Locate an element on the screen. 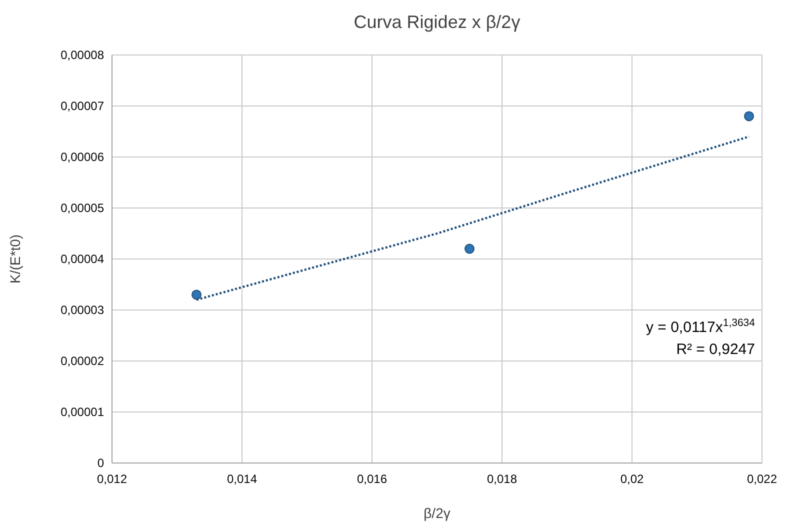 The width and height of the screenshot is (790, 530). y-tick-label: 0 is located at coordinates (100, 463).